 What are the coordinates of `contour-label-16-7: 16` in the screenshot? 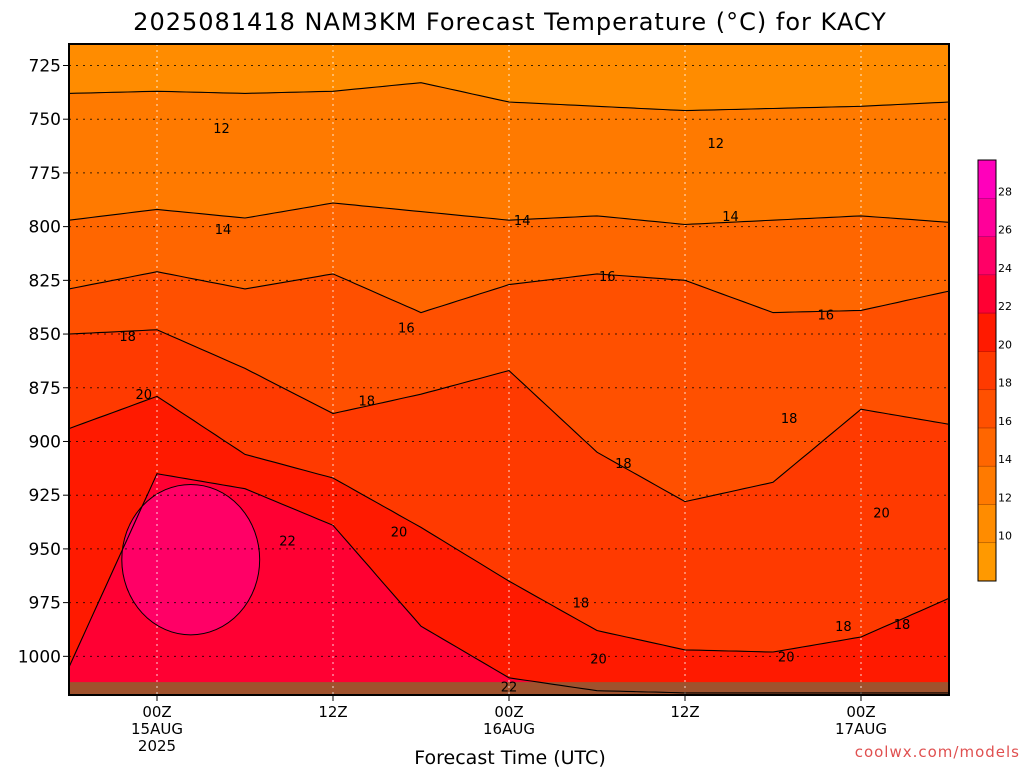 It's located at (826, 316).